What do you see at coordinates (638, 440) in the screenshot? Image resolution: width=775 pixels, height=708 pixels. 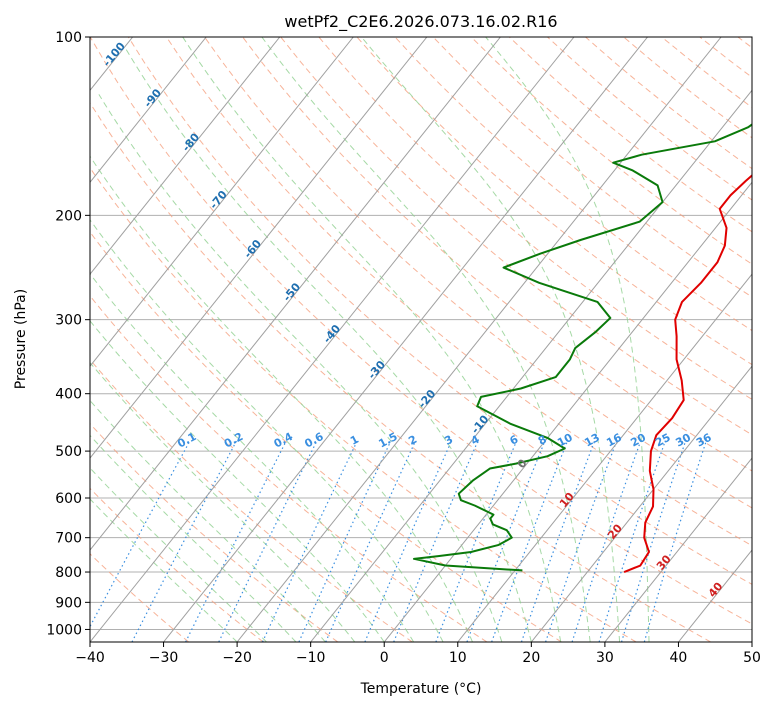 I see `mixing-ratio-label: 20` at bounding box center [638, 440].